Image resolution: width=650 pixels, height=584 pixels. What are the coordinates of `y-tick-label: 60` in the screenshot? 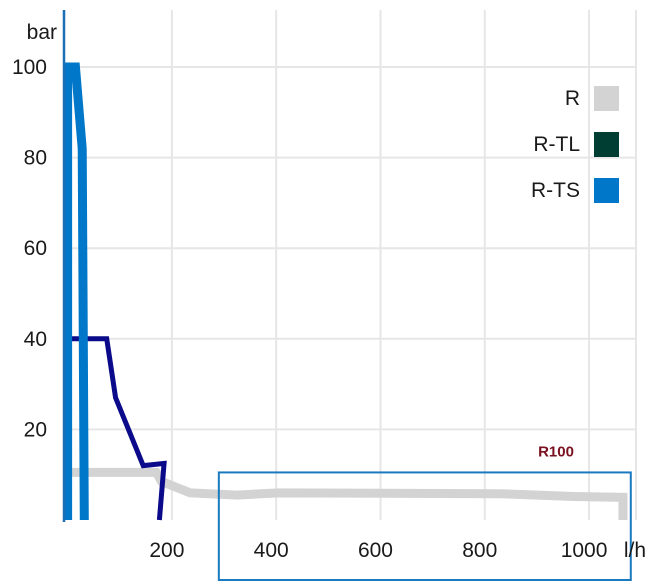 It's located at (35, 248).